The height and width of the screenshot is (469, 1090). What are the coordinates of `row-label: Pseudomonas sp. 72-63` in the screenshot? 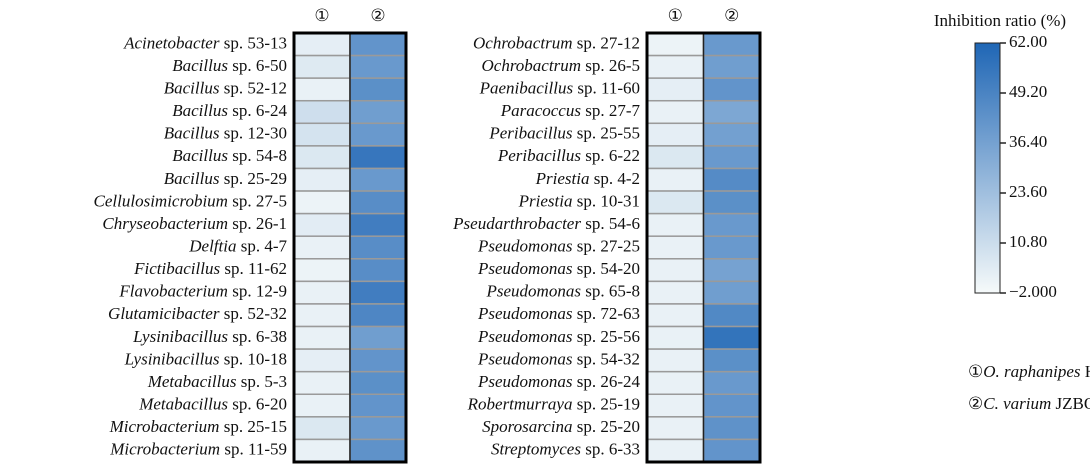 It's located at (558, 313).